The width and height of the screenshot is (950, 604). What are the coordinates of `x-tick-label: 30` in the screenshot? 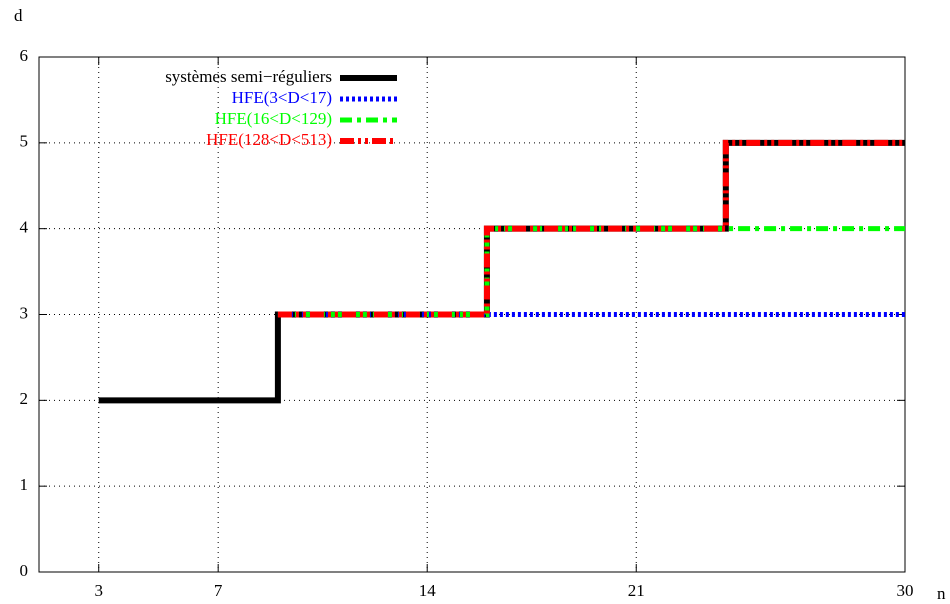 It's located at (905, 590).